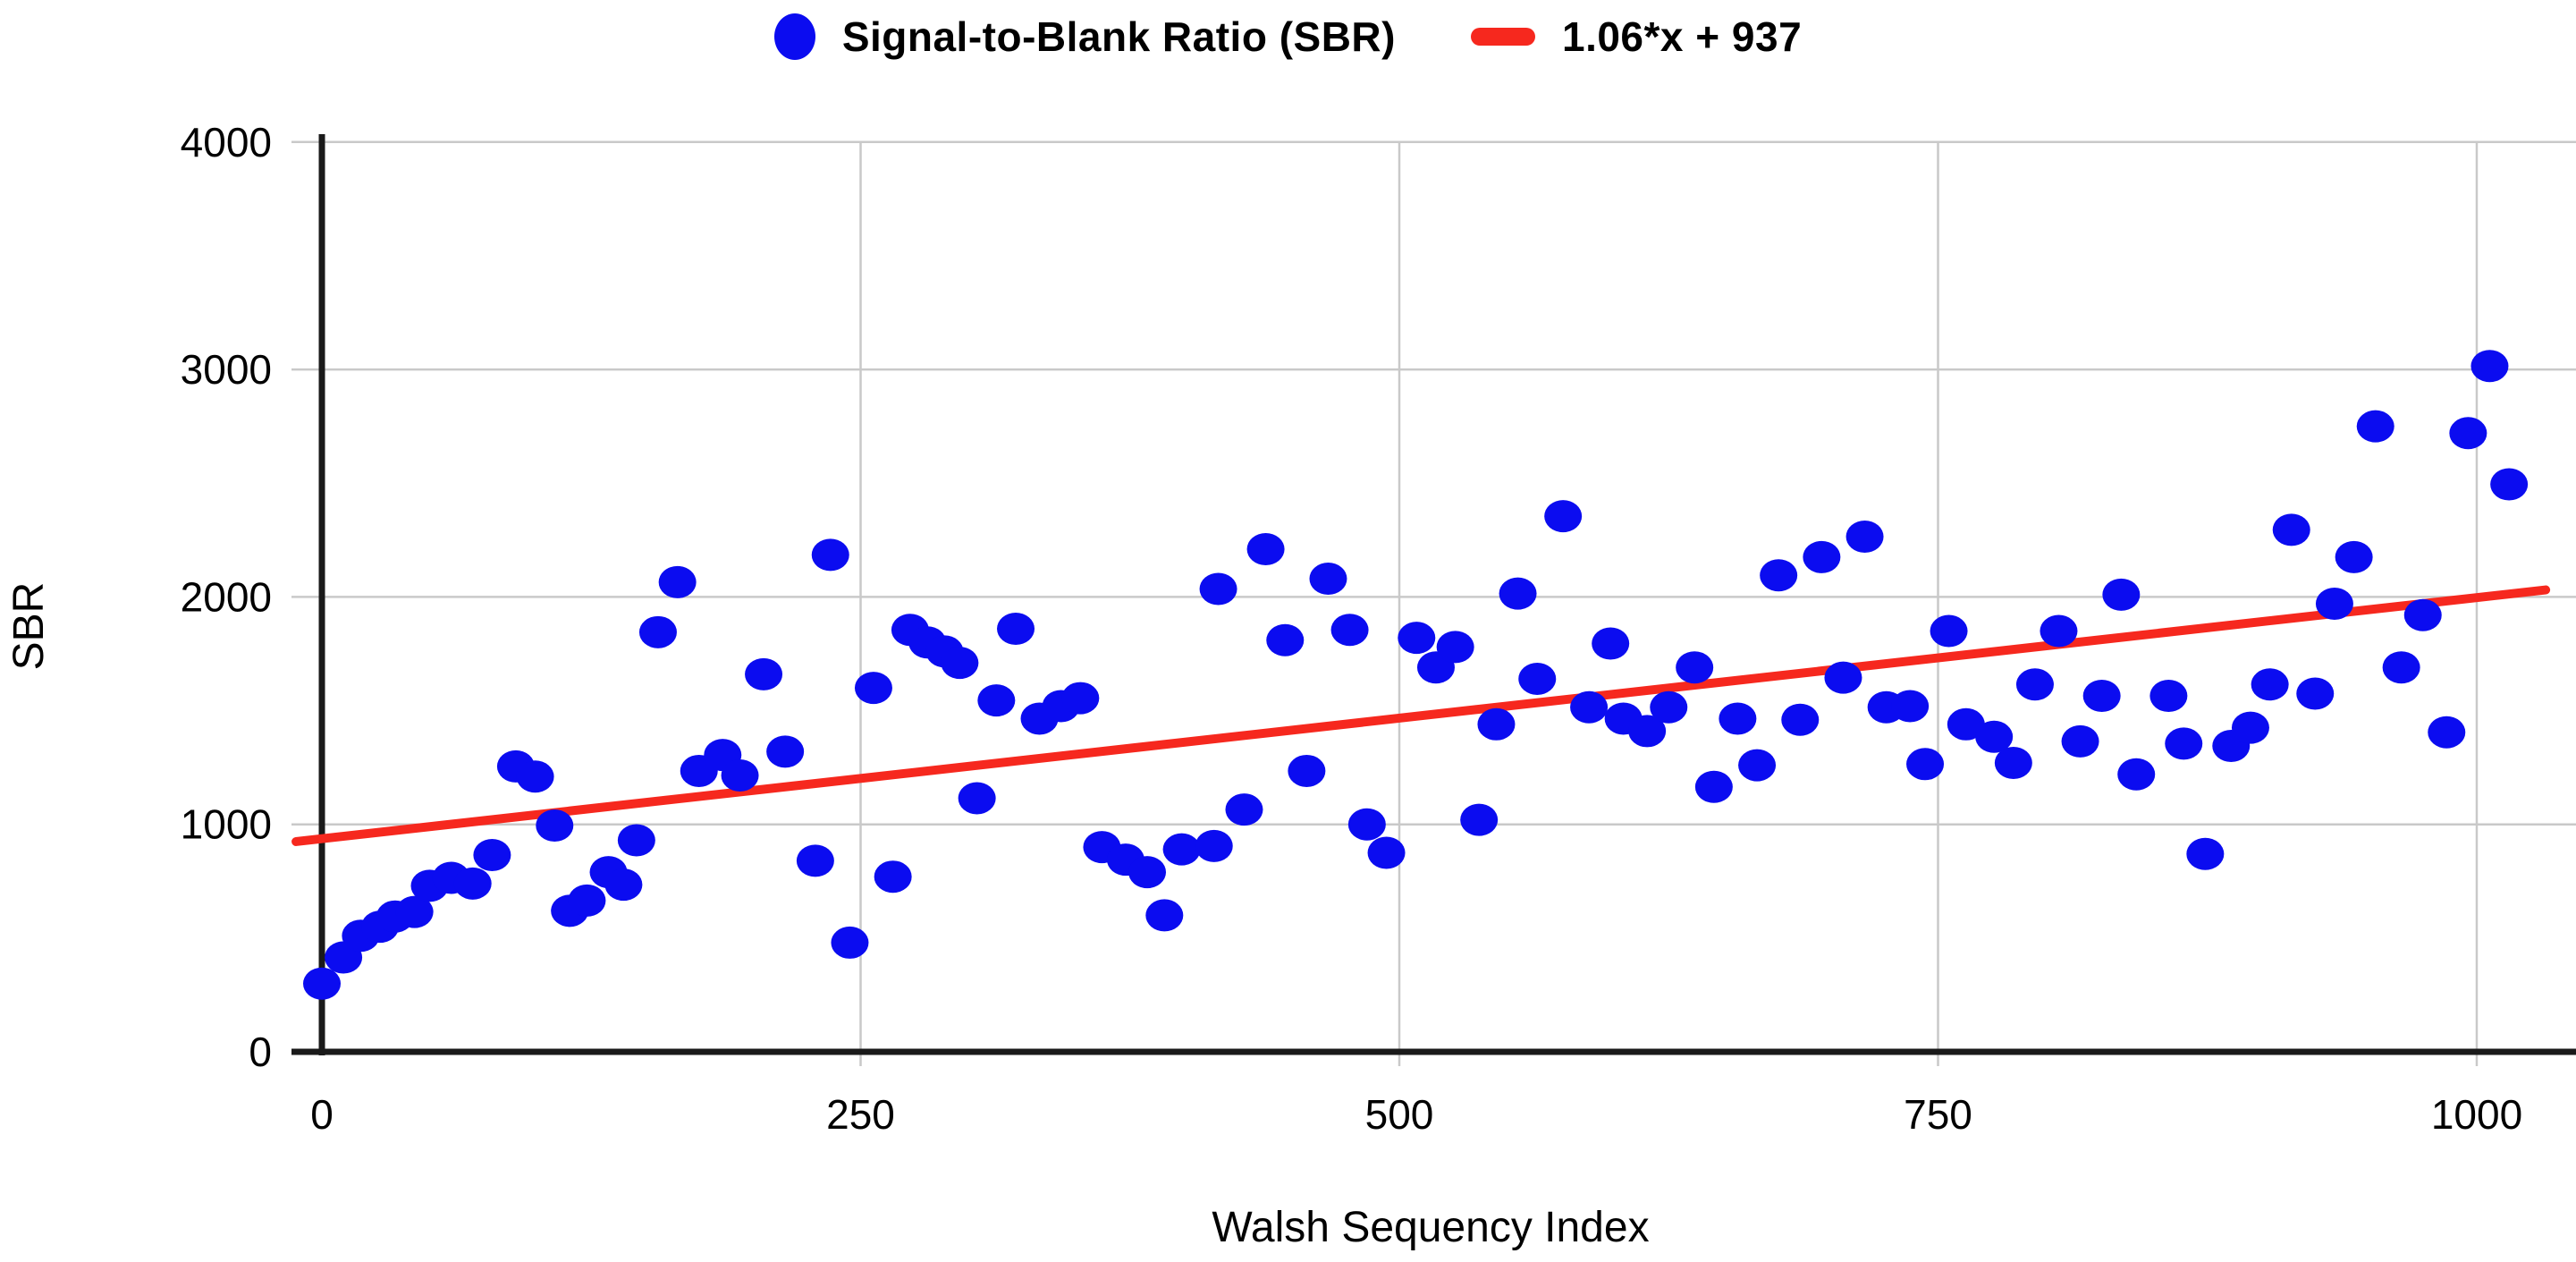 This screenshot has height=1262, width=2576. I want to click on x-tick-label-0: 0, so click(322, 1114).